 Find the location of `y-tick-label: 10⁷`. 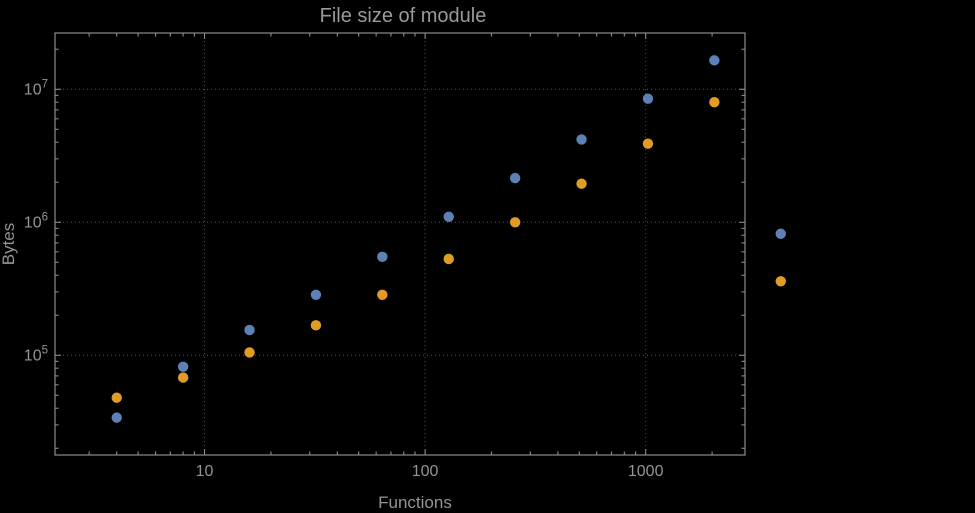

y-tick-label: 10⁷ is located at coordinates (36, 88).